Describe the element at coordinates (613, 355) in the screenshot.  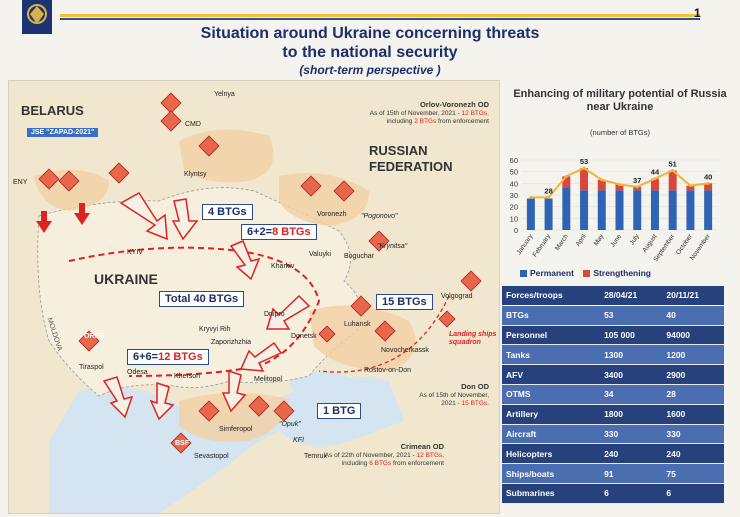
I see `table-row: Tanks 1300 1200` at that location.